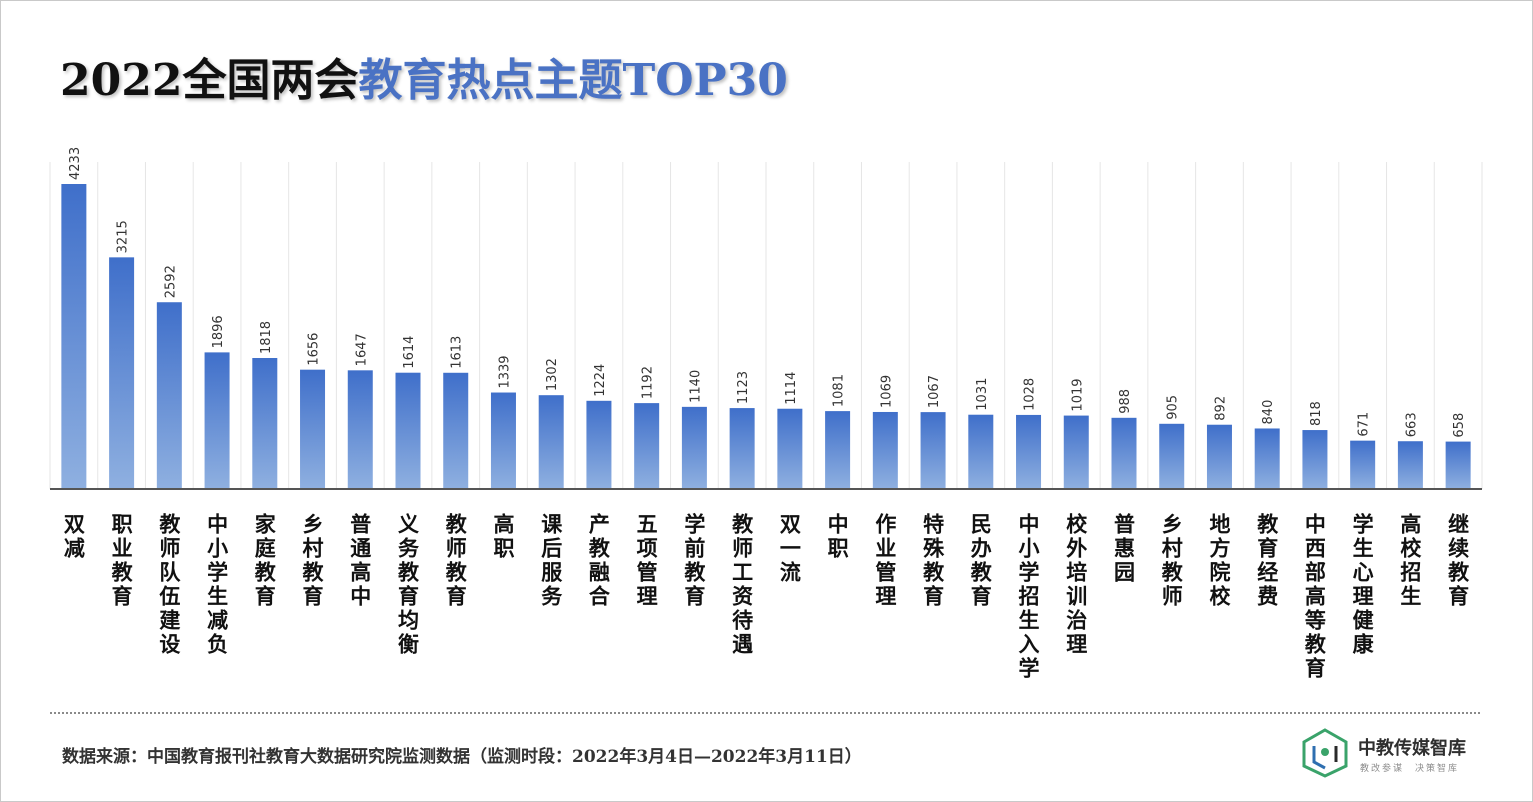 The image size is (1533, 802). I want to click on logo-mark-icon, so click(1325, 753).